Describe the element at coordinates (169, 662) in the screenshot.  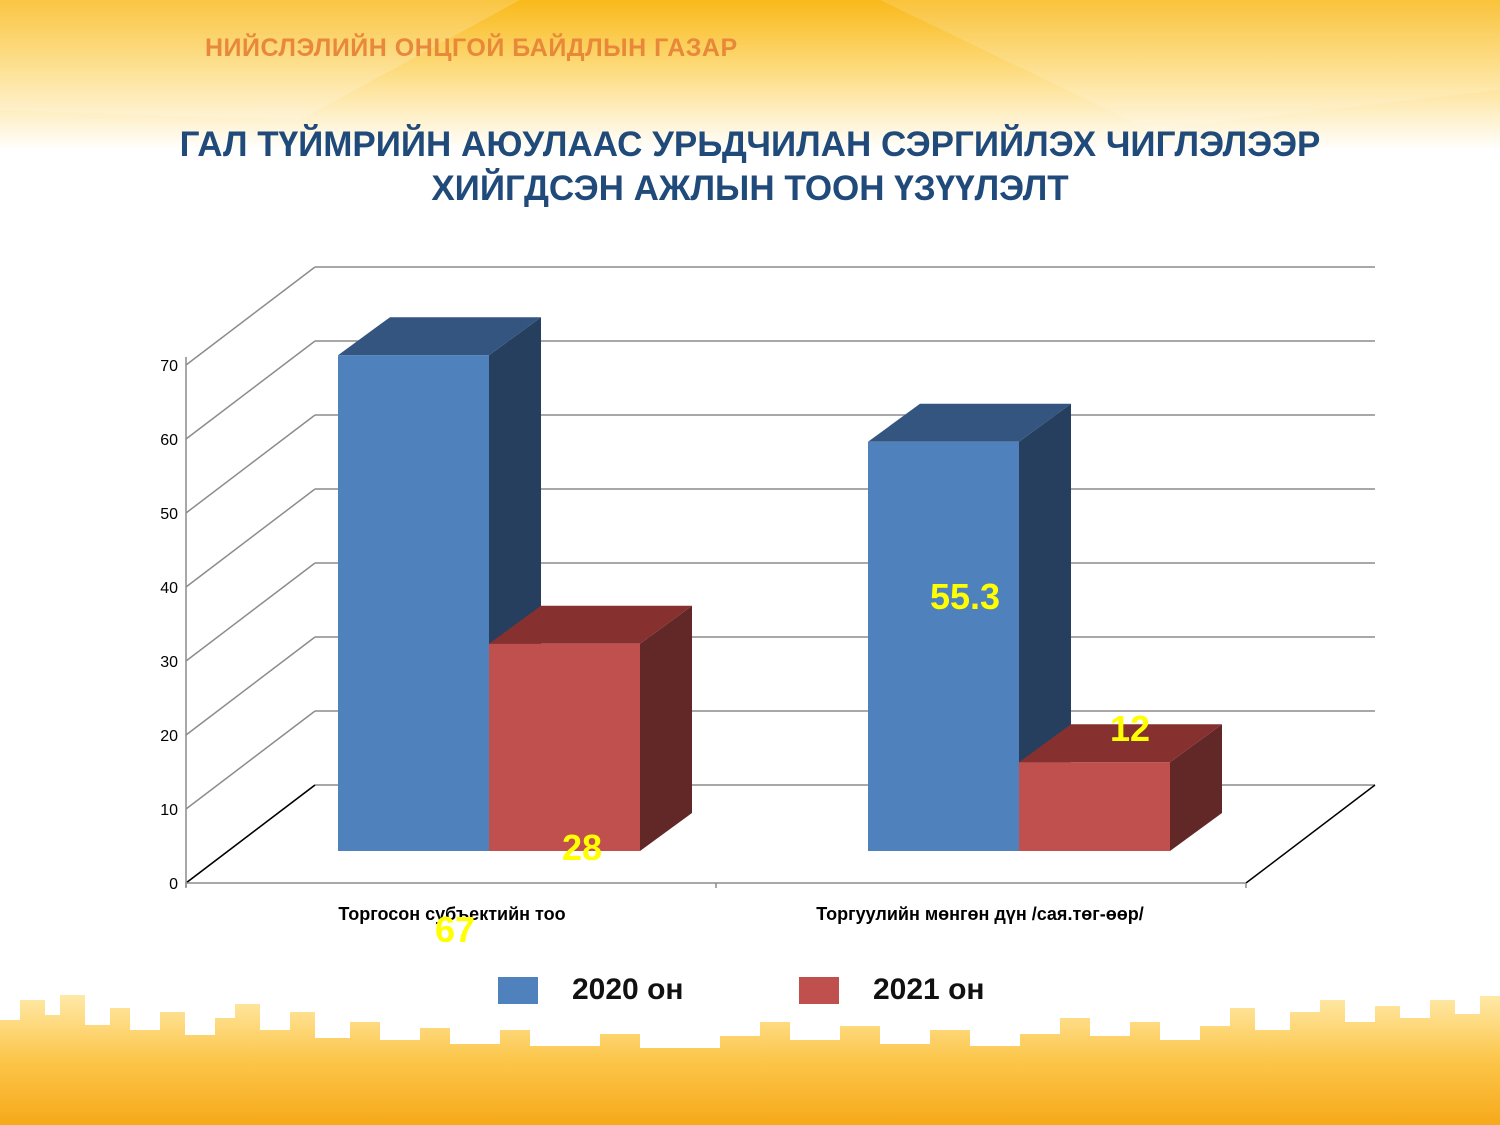
I see `y-tick-label: 30` at that location.